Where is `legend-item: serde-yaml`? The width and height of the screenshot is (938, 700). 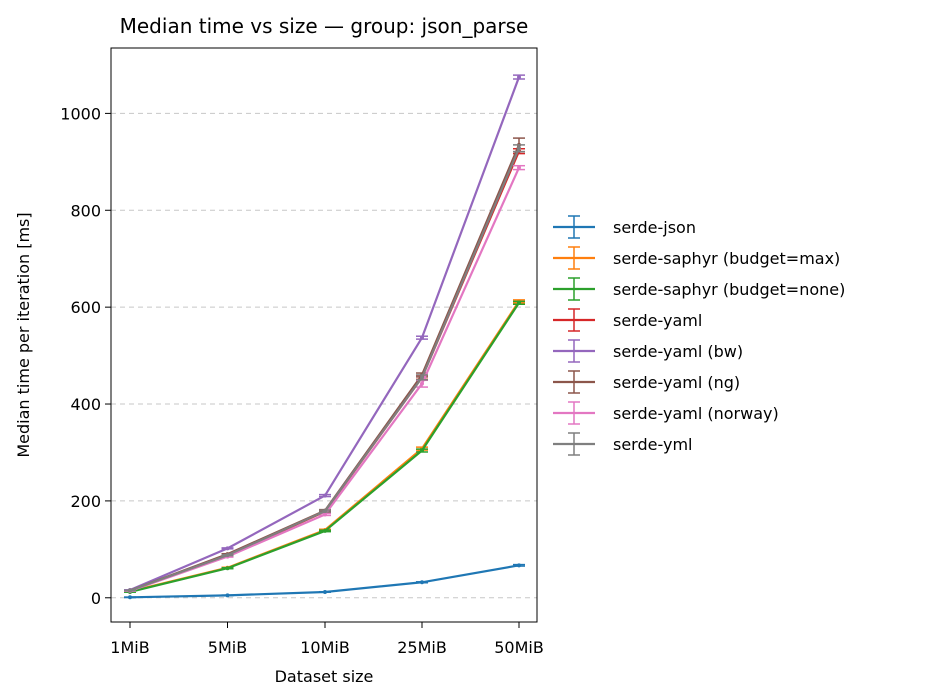 legend-item: serde-yaml is located at coordinates (627, 320).